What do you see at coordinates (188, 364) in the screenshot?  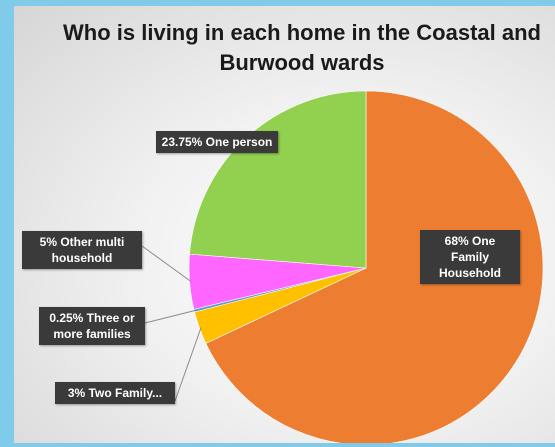 I see `leader-line-two-family` at bounding box center [188, 364].